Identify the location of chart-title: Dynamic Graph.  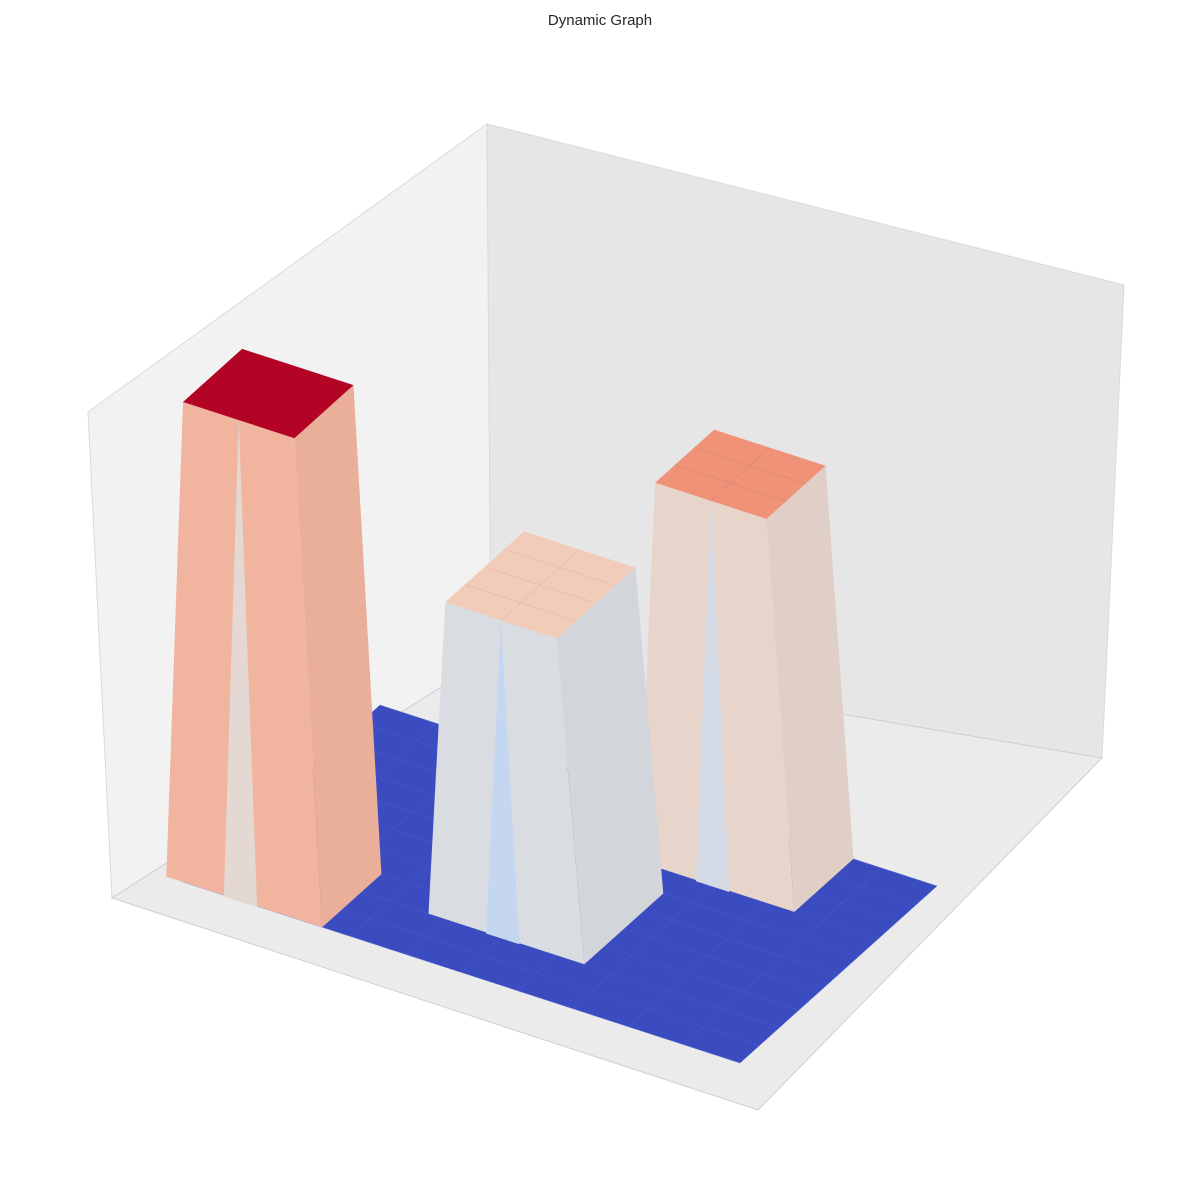
(600, 20).